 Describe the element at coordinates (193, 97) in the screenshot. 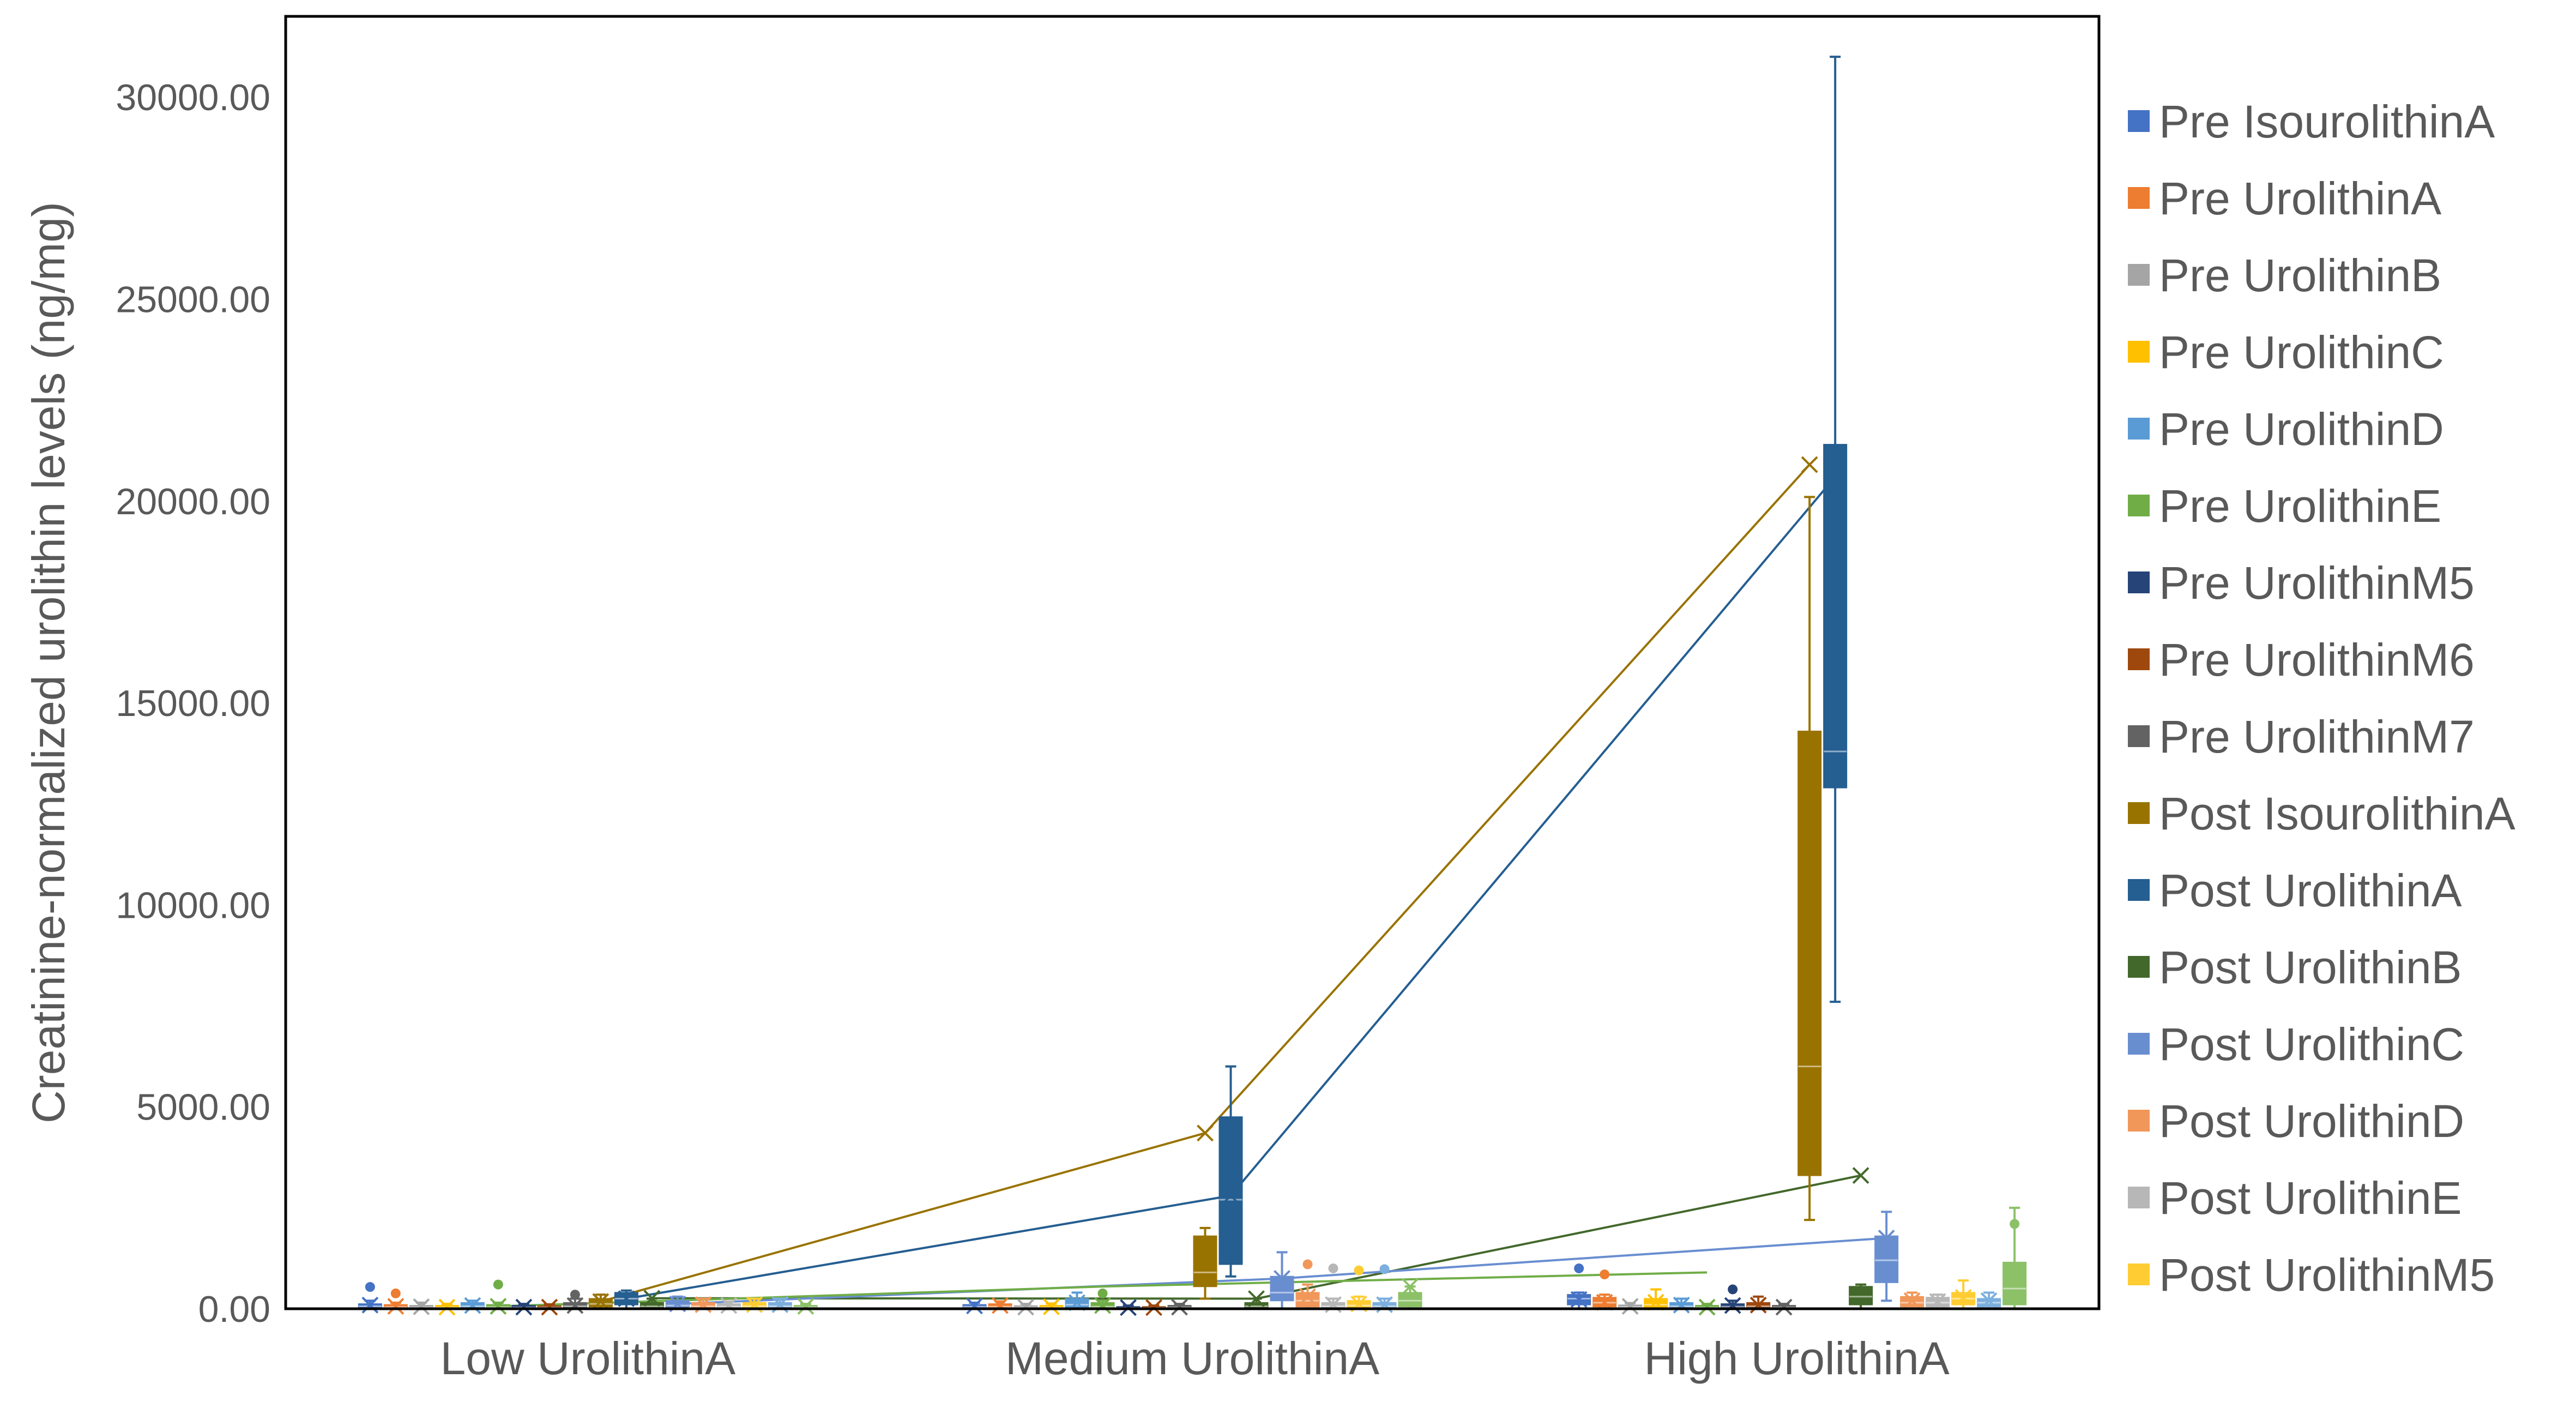

I see `y-tick-label: 30000.00` at that location.